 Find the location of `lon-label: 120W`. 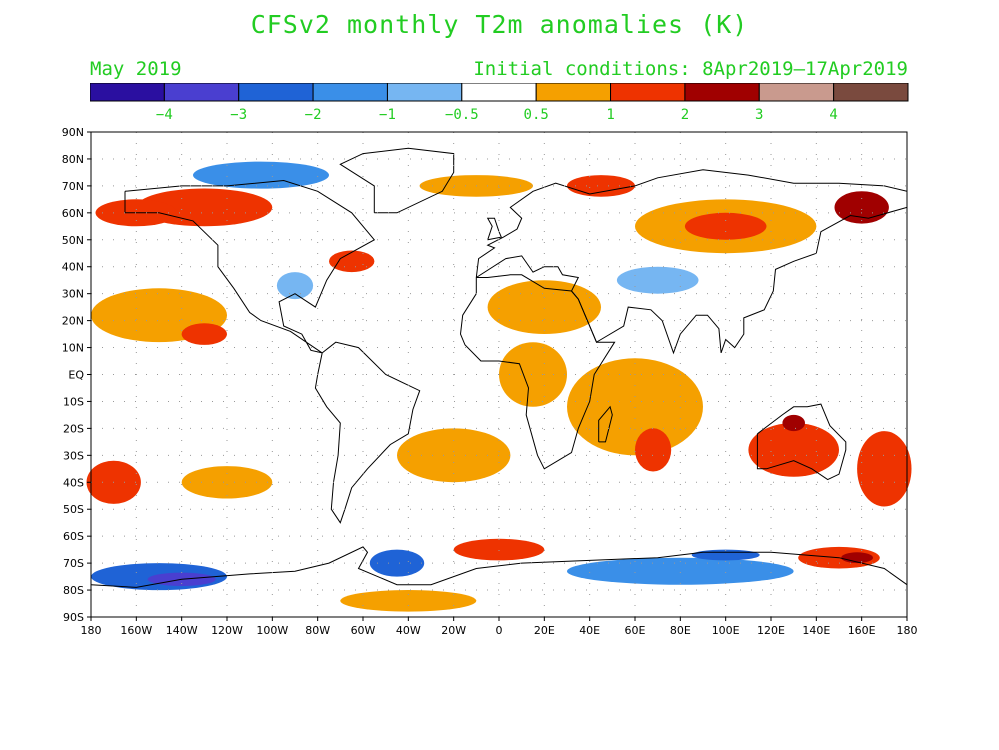

lon-label: 120W is located at coordinates (227, 630).